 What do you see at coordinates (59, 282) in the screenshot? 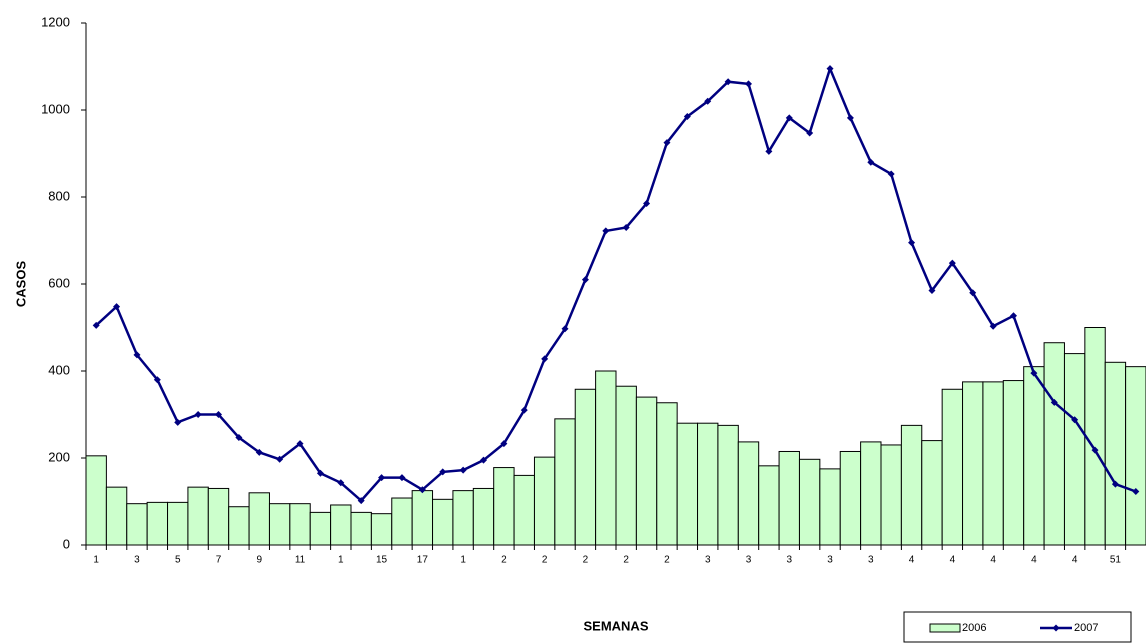
I see `y-tick-label: 600` at bounding box center [59, 282].